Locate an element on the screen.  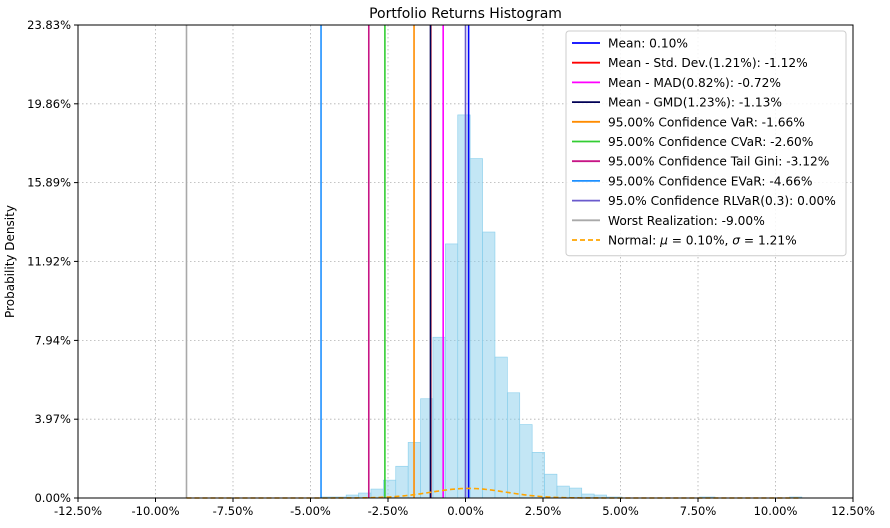
x-tick-label: -5.00% is located at coordinates (310, 511).